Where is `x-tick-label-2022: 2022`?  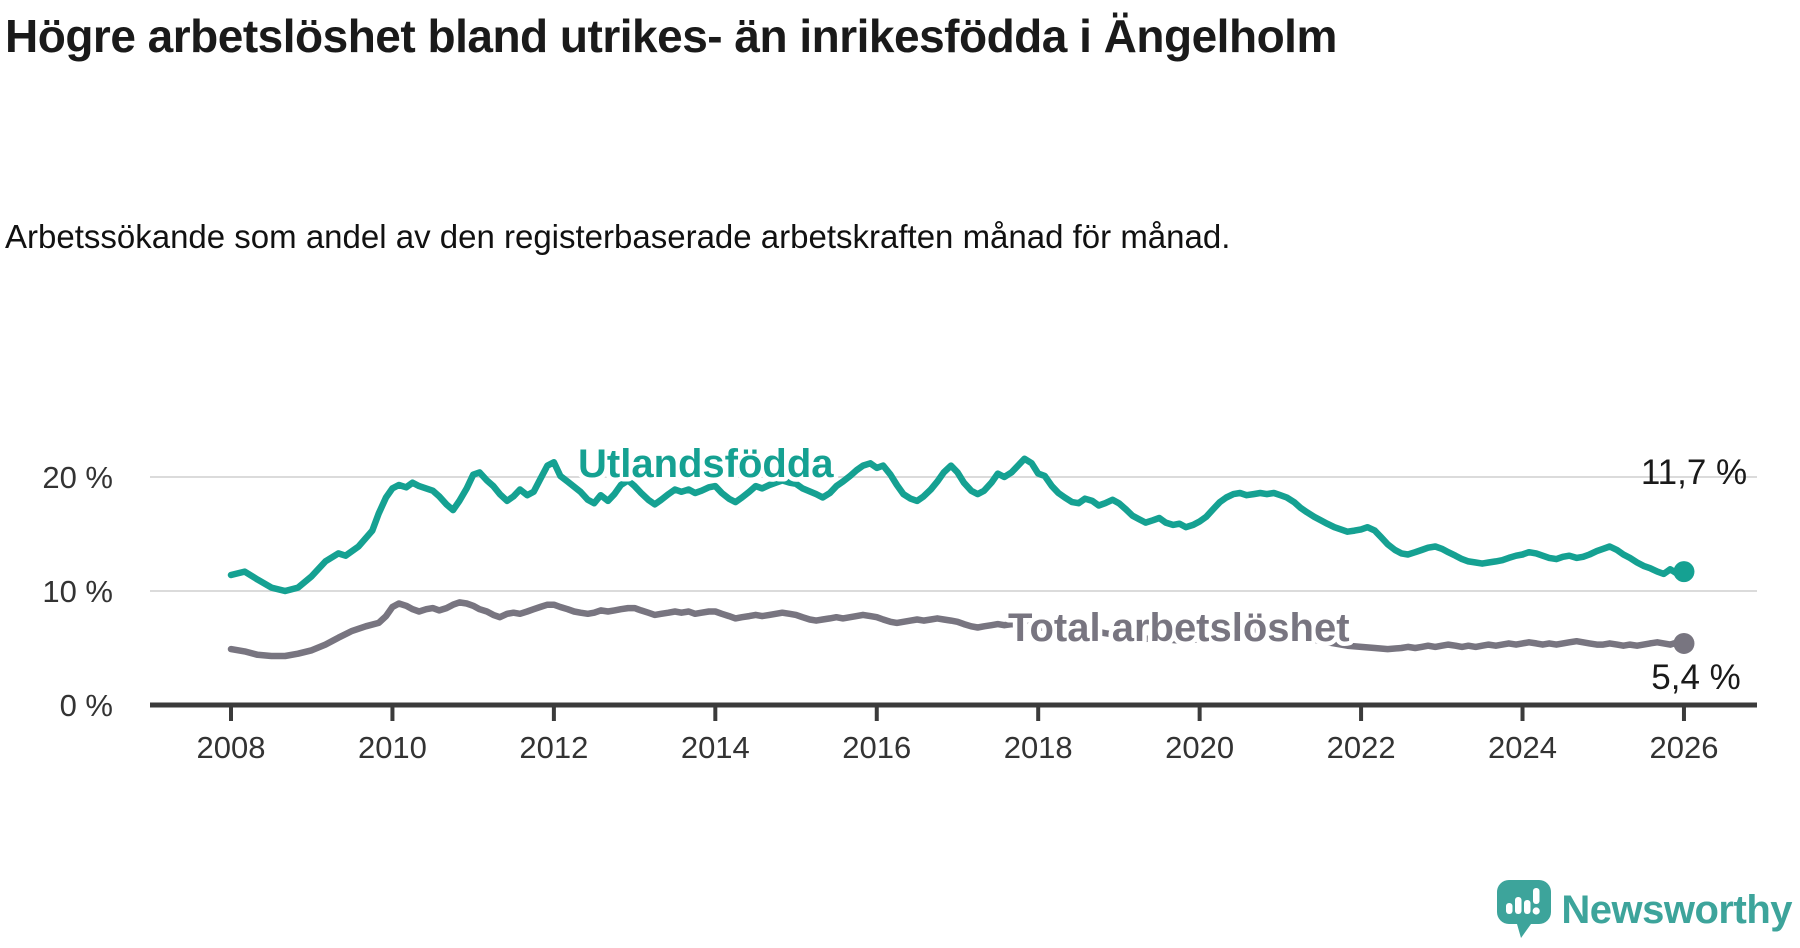
x-tick-label-2022: 2022 is located at coordinates (1361, 747).